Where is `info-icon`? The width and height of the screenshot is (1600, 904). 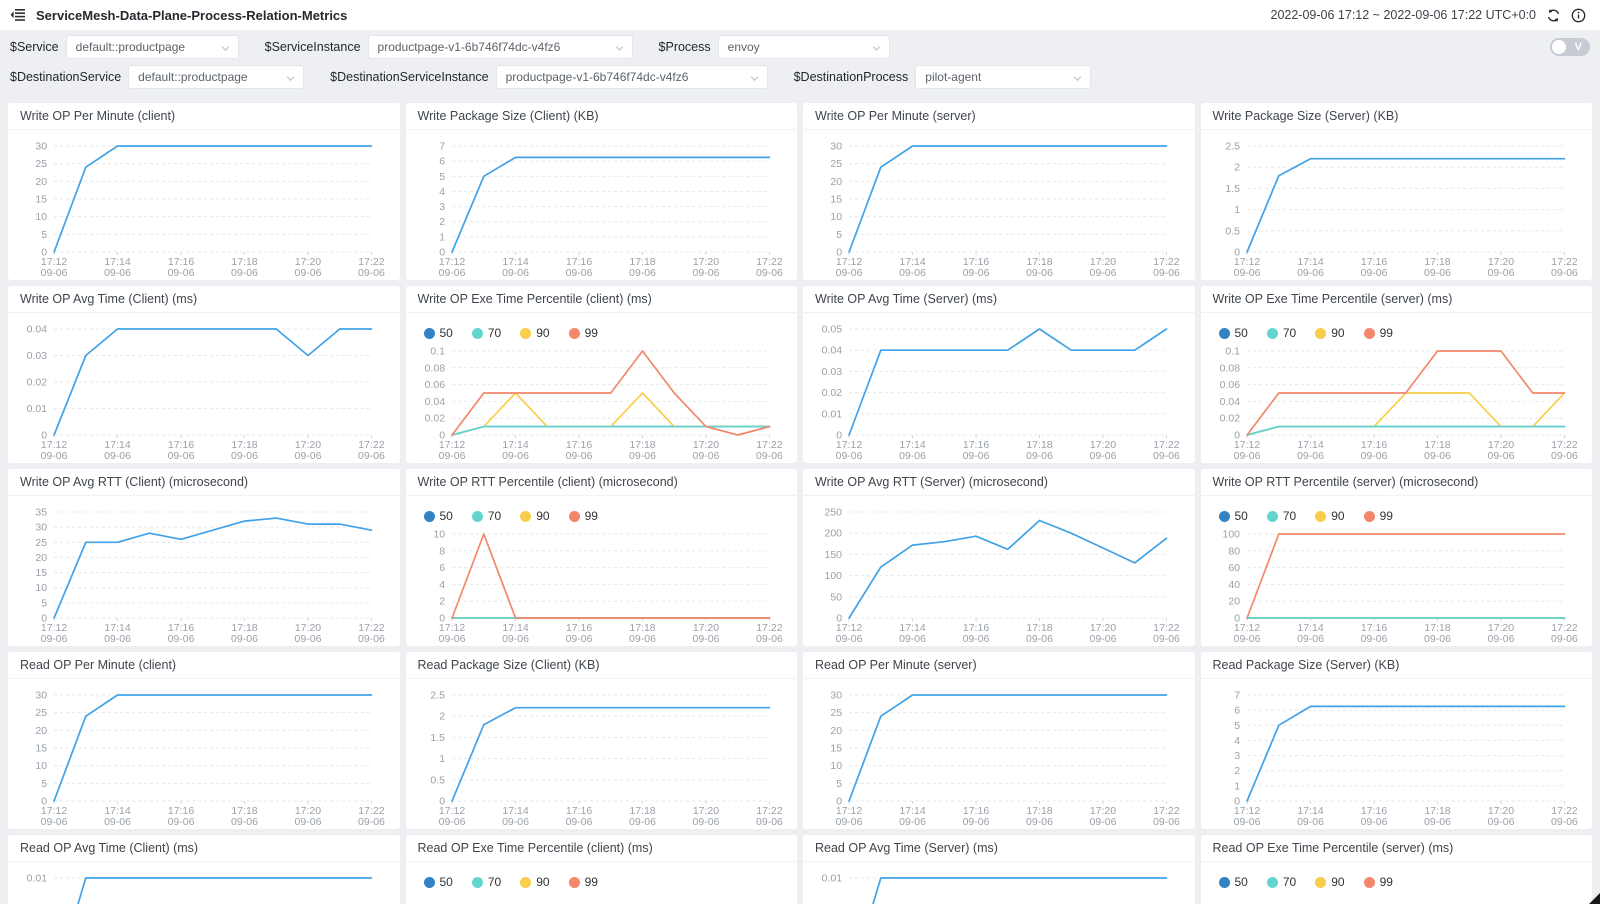
info-icon is located at coordinates (1578, 15).